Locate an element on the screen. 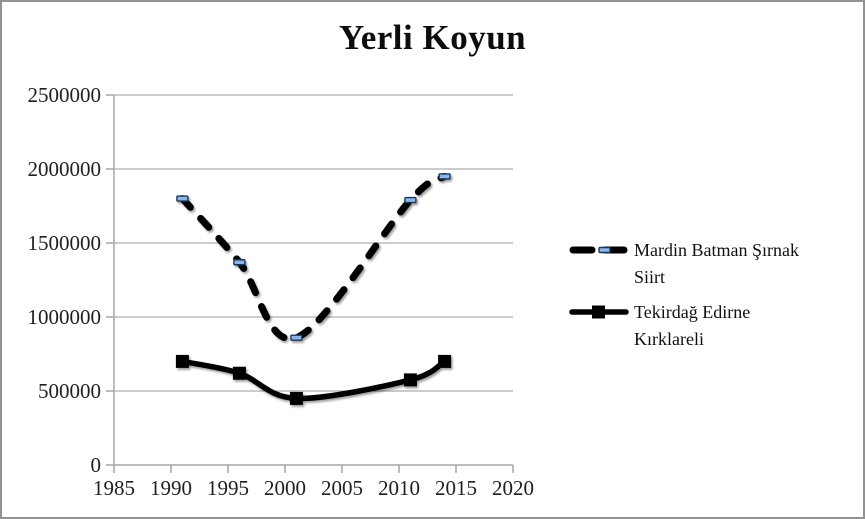 This screenshot has width=865, height=519. y-tick-label: 1000000 is located at coordinates (65, 317).